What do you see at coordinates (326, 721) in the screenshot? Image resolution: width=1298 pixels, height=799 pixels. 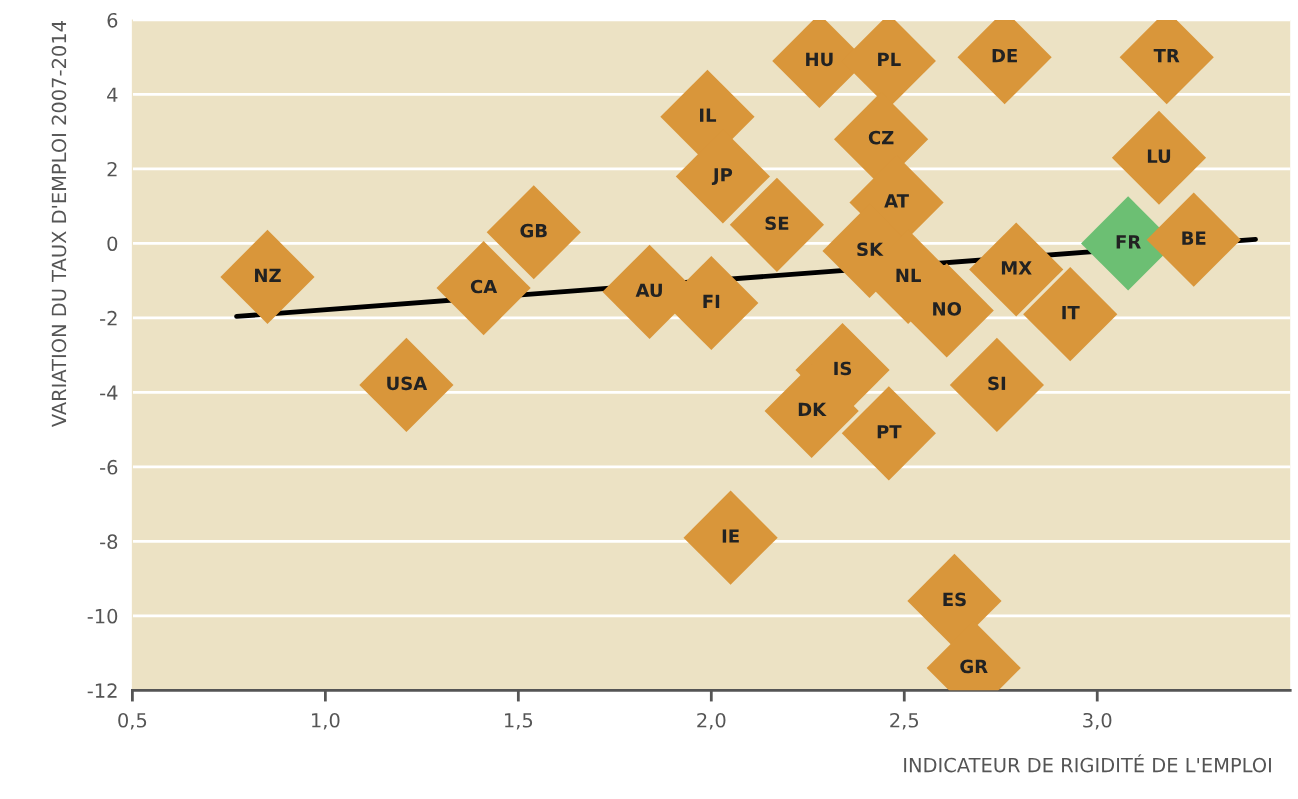 I see `x-tick-label: 1,0` at bounding box center [326, 721].